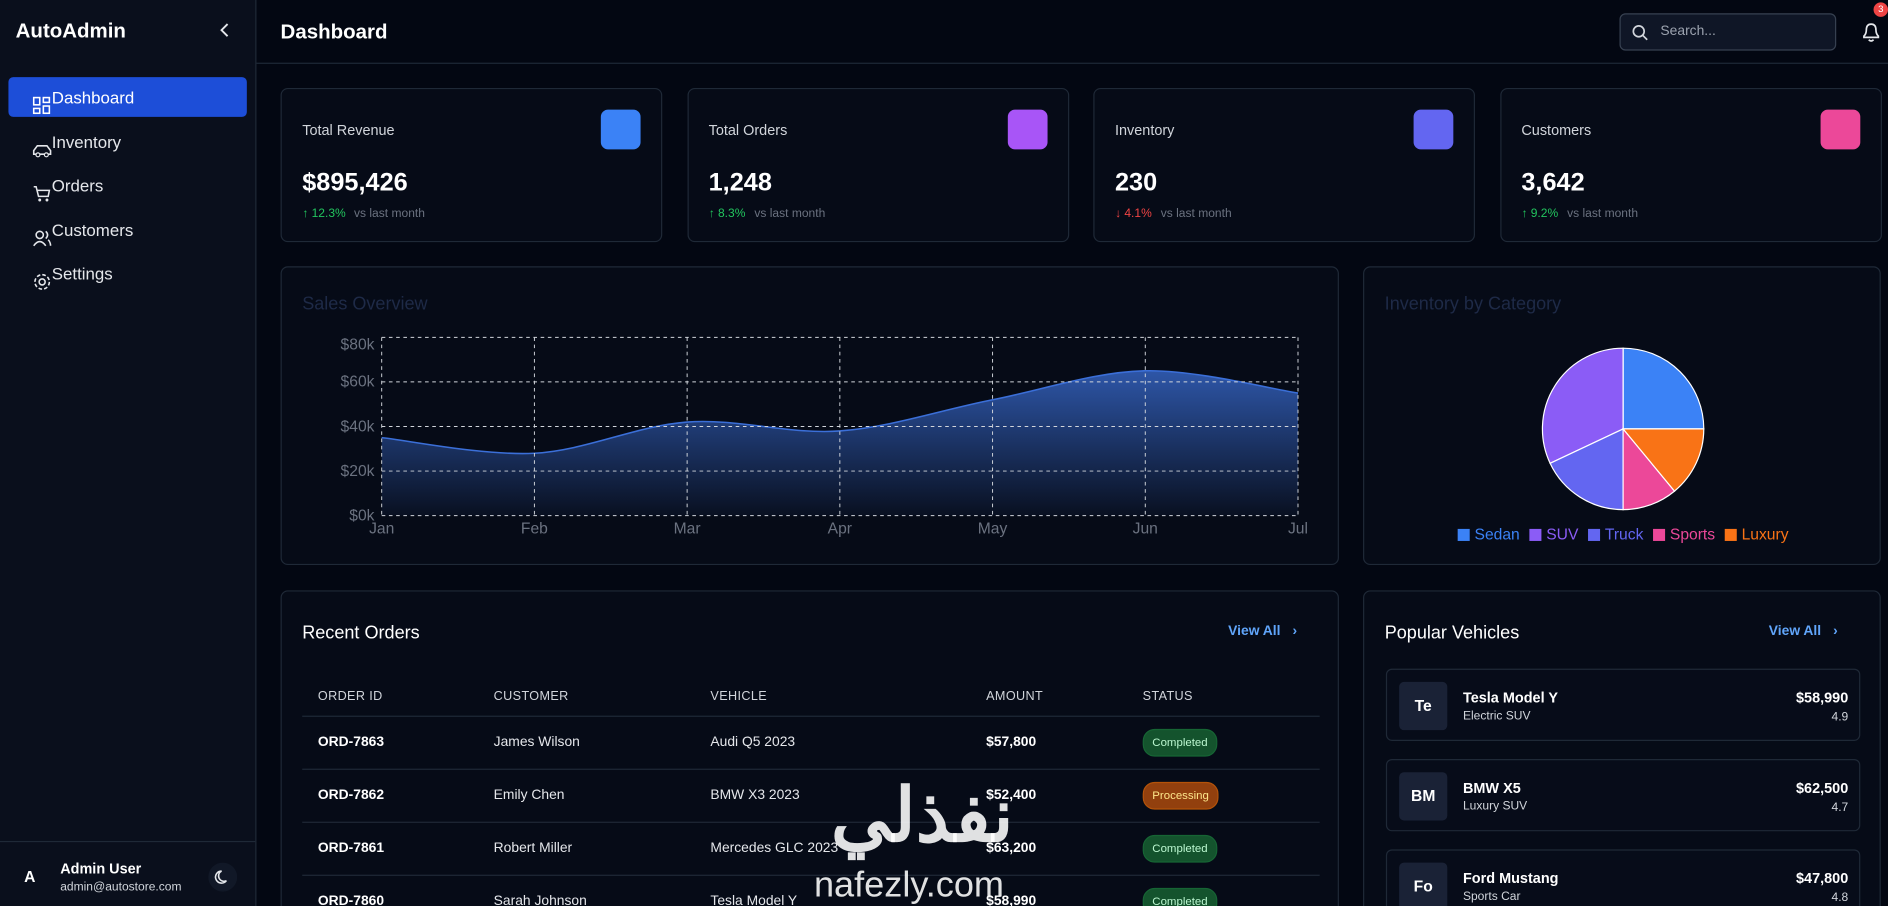  Describe the element at coordinates (1423, 884) in the screenshot. I see `vehicle-badge: Fo` at that location.